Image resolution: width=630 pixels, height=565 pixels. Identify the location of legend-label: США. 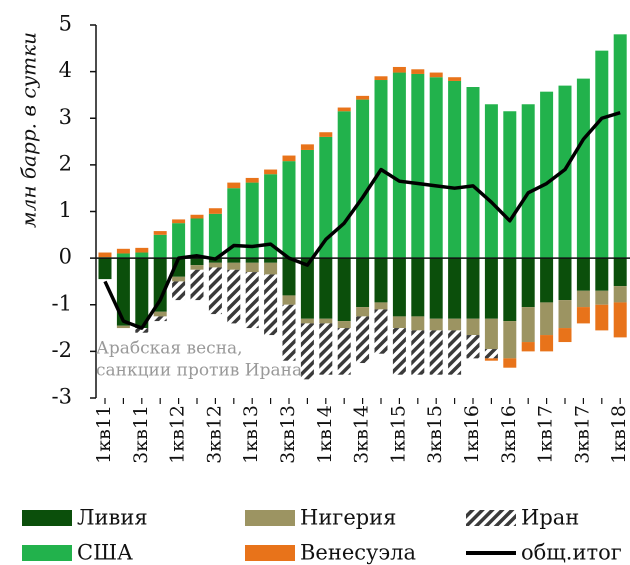
(105, 553).